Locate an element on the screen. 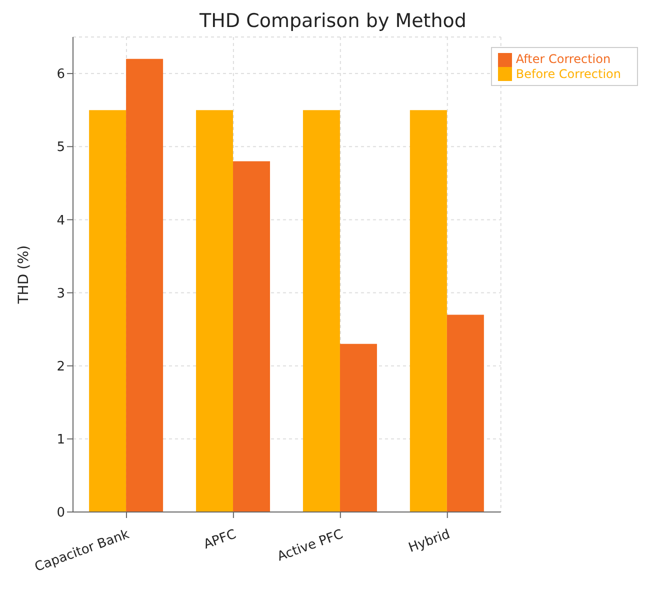 The width and height of the screenshot is (670, 600). legend-label: After Correction is located at coordinates (563, 59).